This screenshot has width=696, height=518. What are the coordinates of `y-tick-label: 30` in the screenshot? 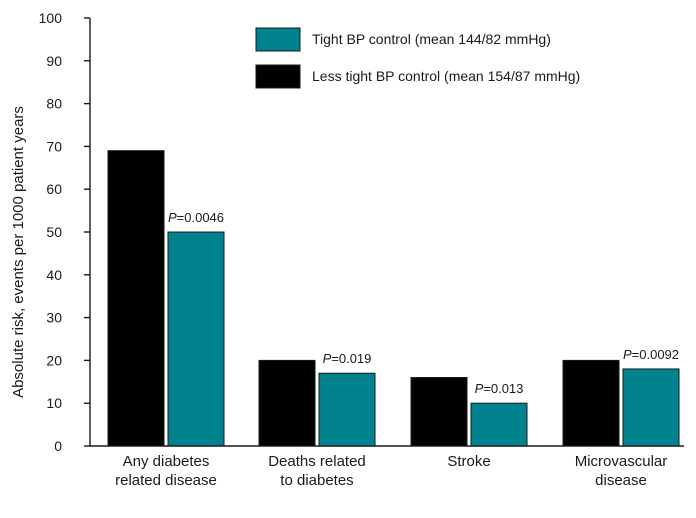 It's located at (54, 318).